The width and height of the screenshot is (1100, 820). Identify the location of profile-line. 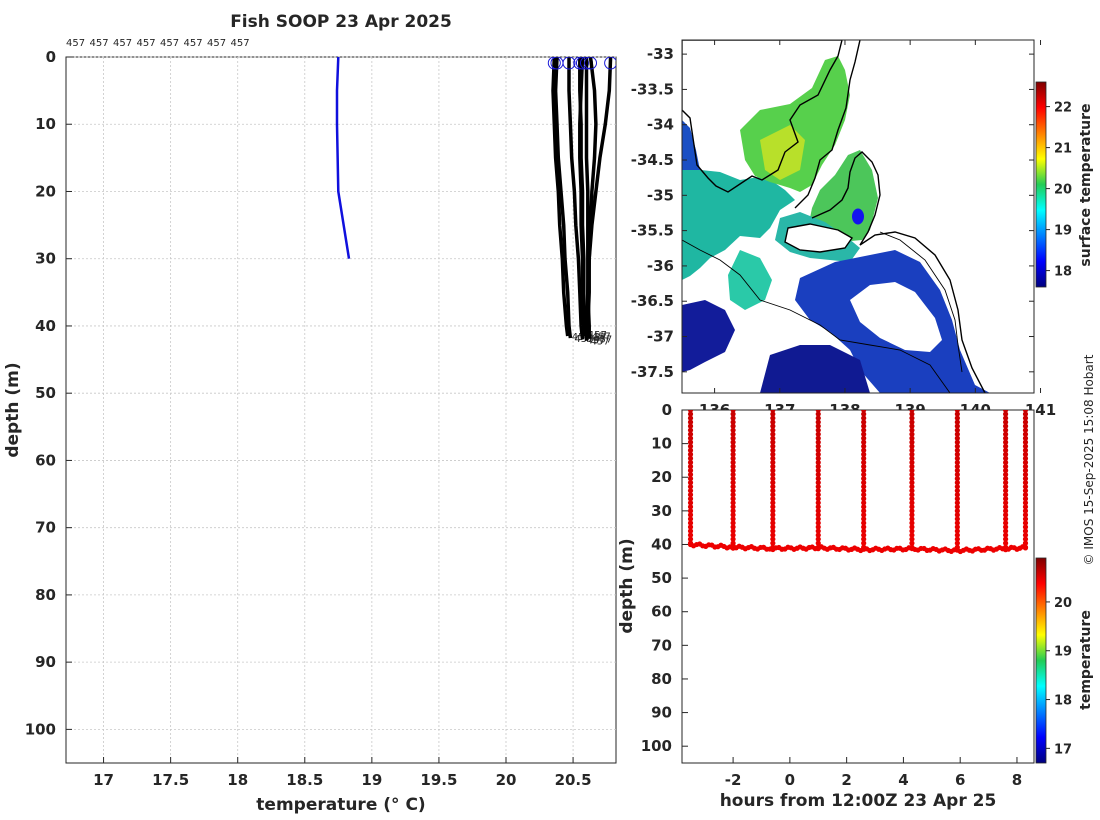
(563, 198).